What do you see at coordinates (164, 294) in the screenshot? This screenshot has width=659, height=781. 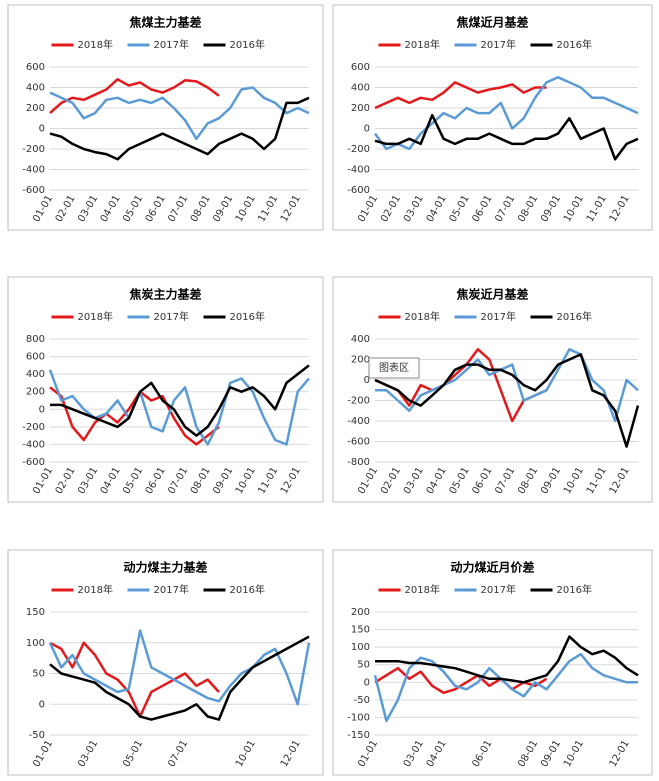 I see `chart-title: 焦炭主力基差` at bounding box center [164, 294].